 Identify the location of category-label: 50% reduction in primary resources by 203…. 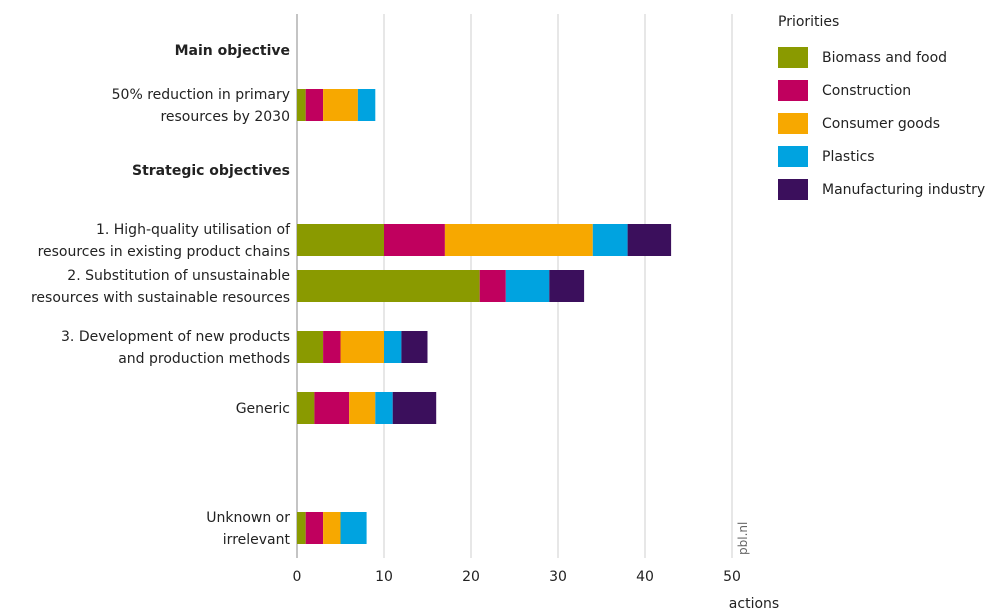
(201, 106).